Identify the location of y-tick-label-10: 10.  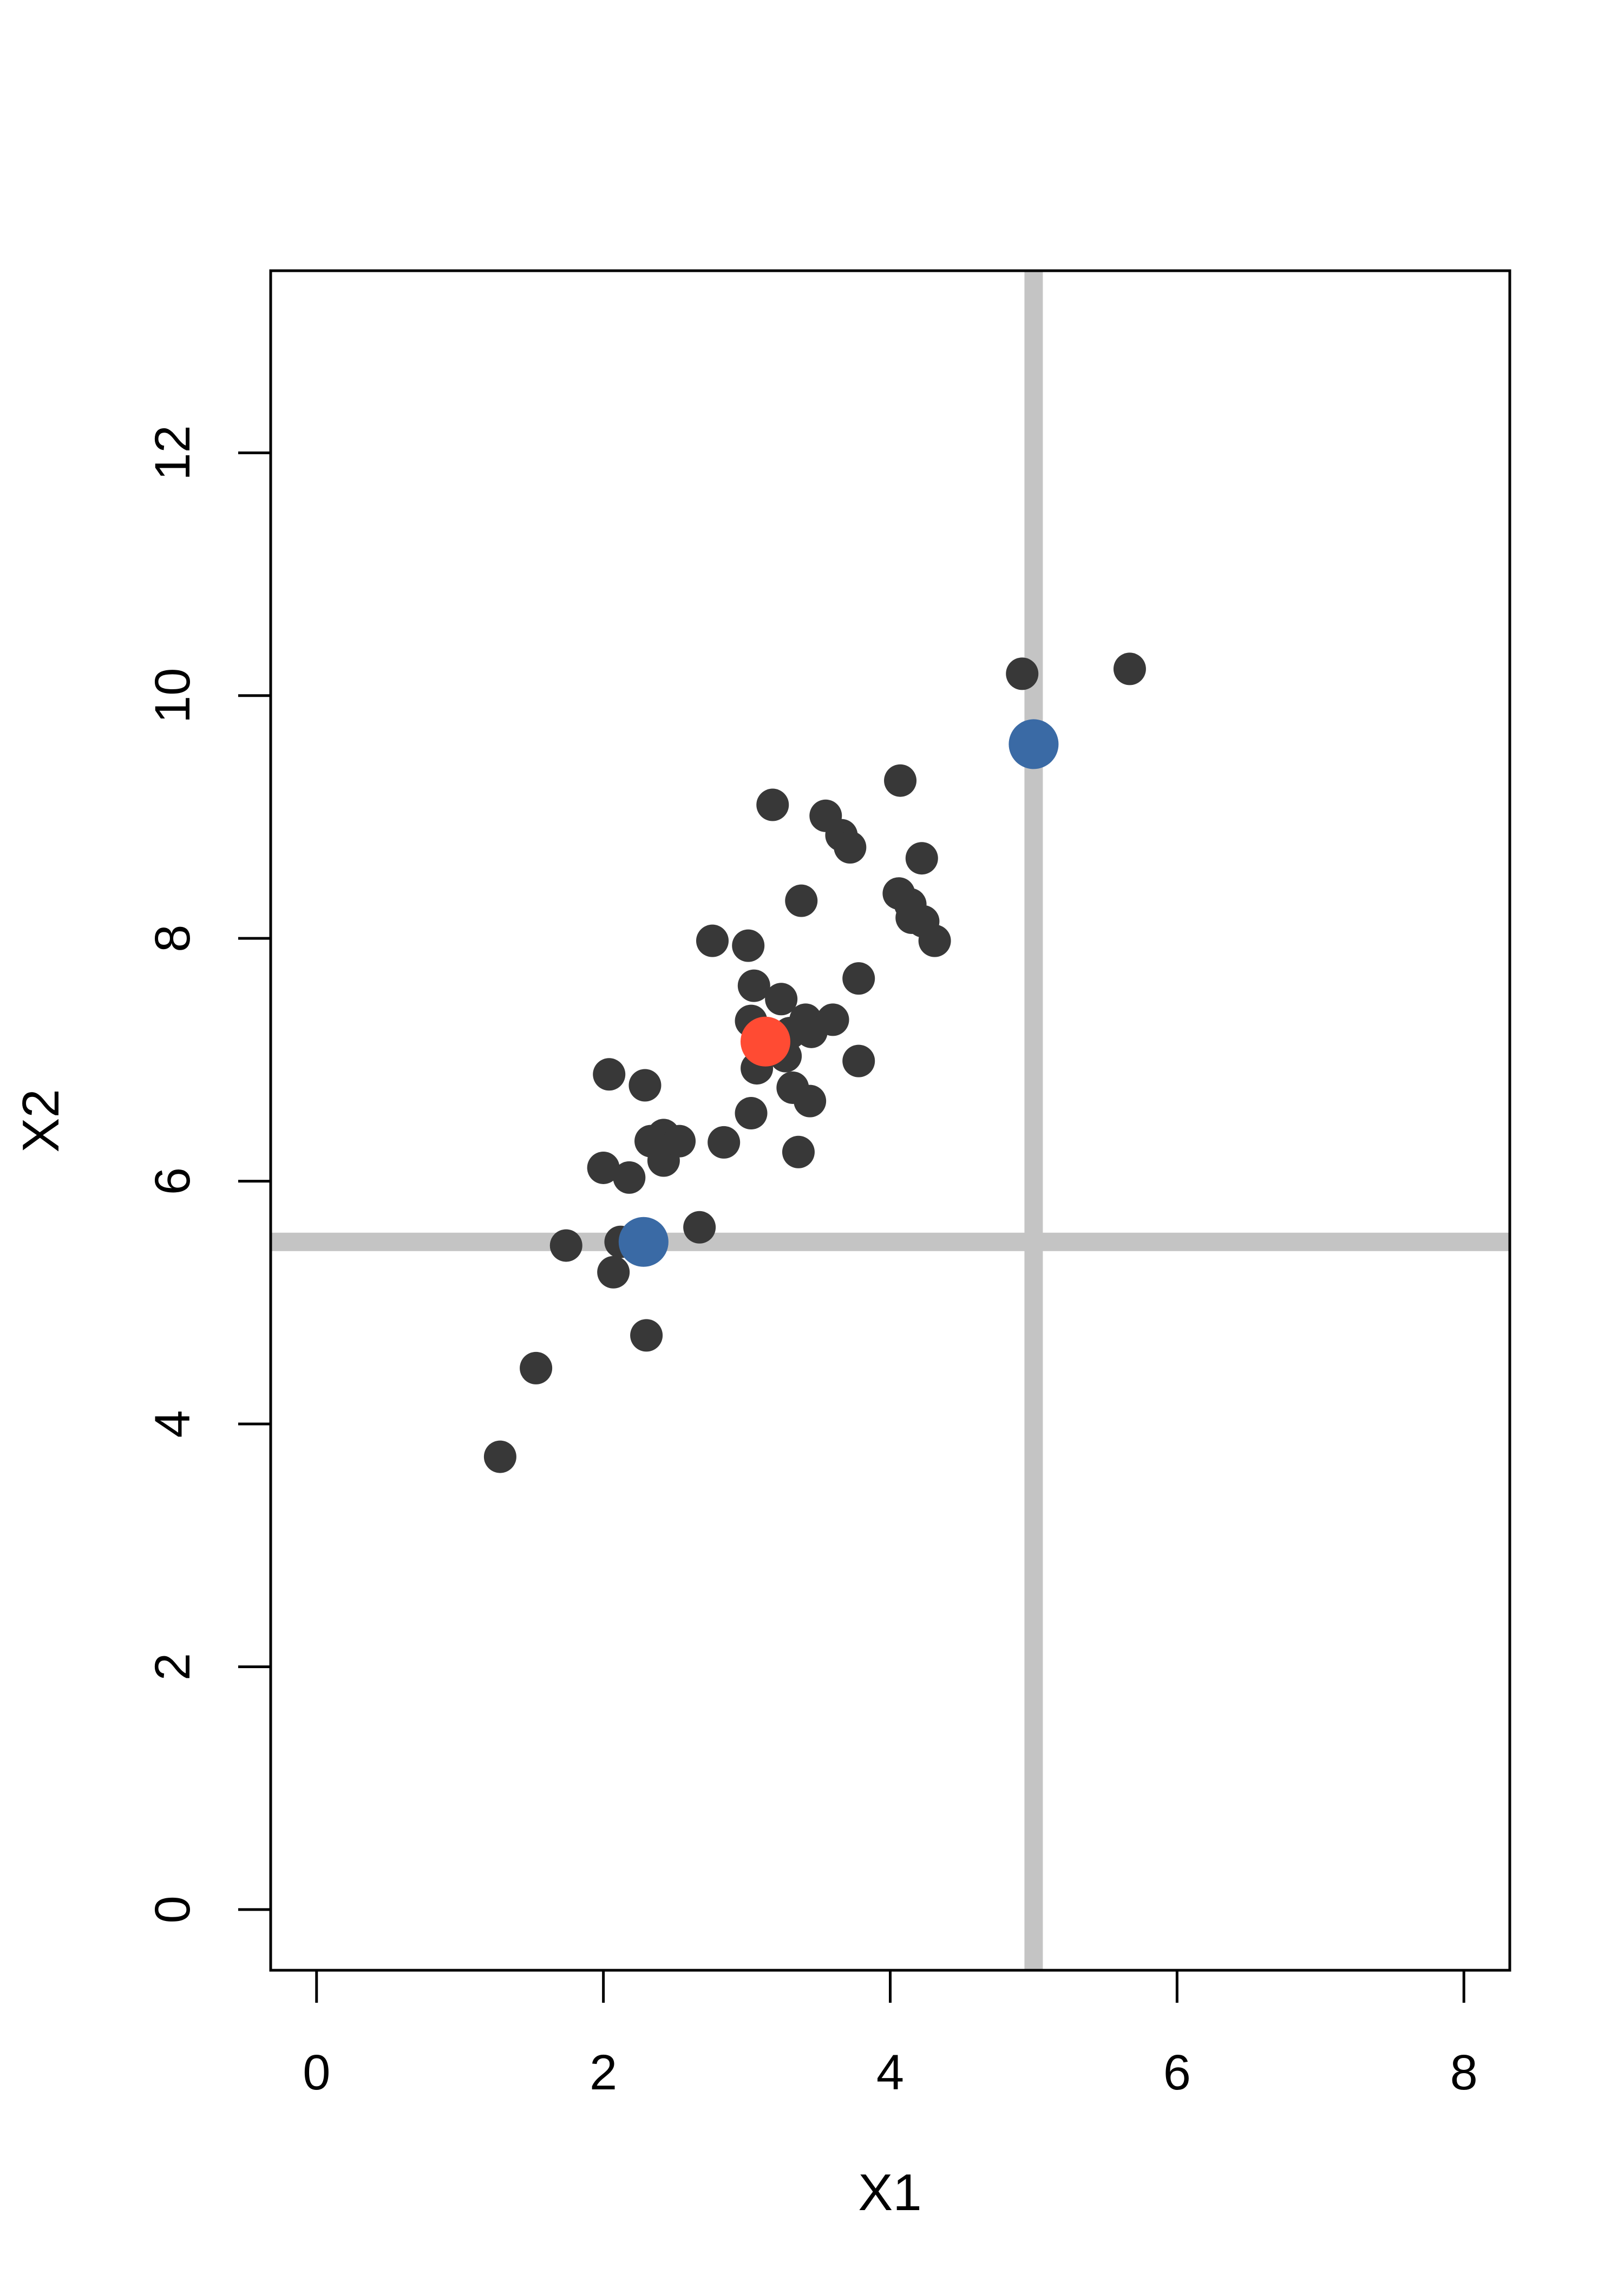
(172, 696).